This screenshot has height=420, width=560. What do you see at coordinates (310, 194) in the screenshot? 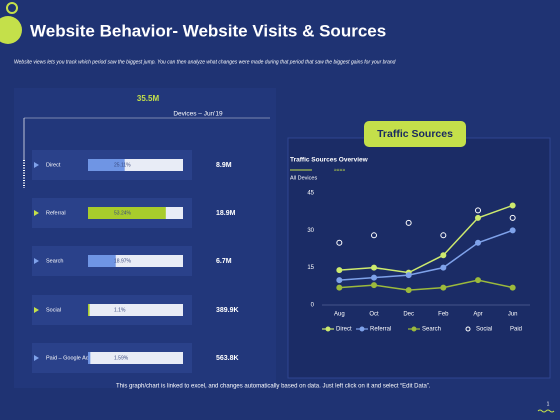
I see `y-tick-label: 45` at bounding box center [310, 194].